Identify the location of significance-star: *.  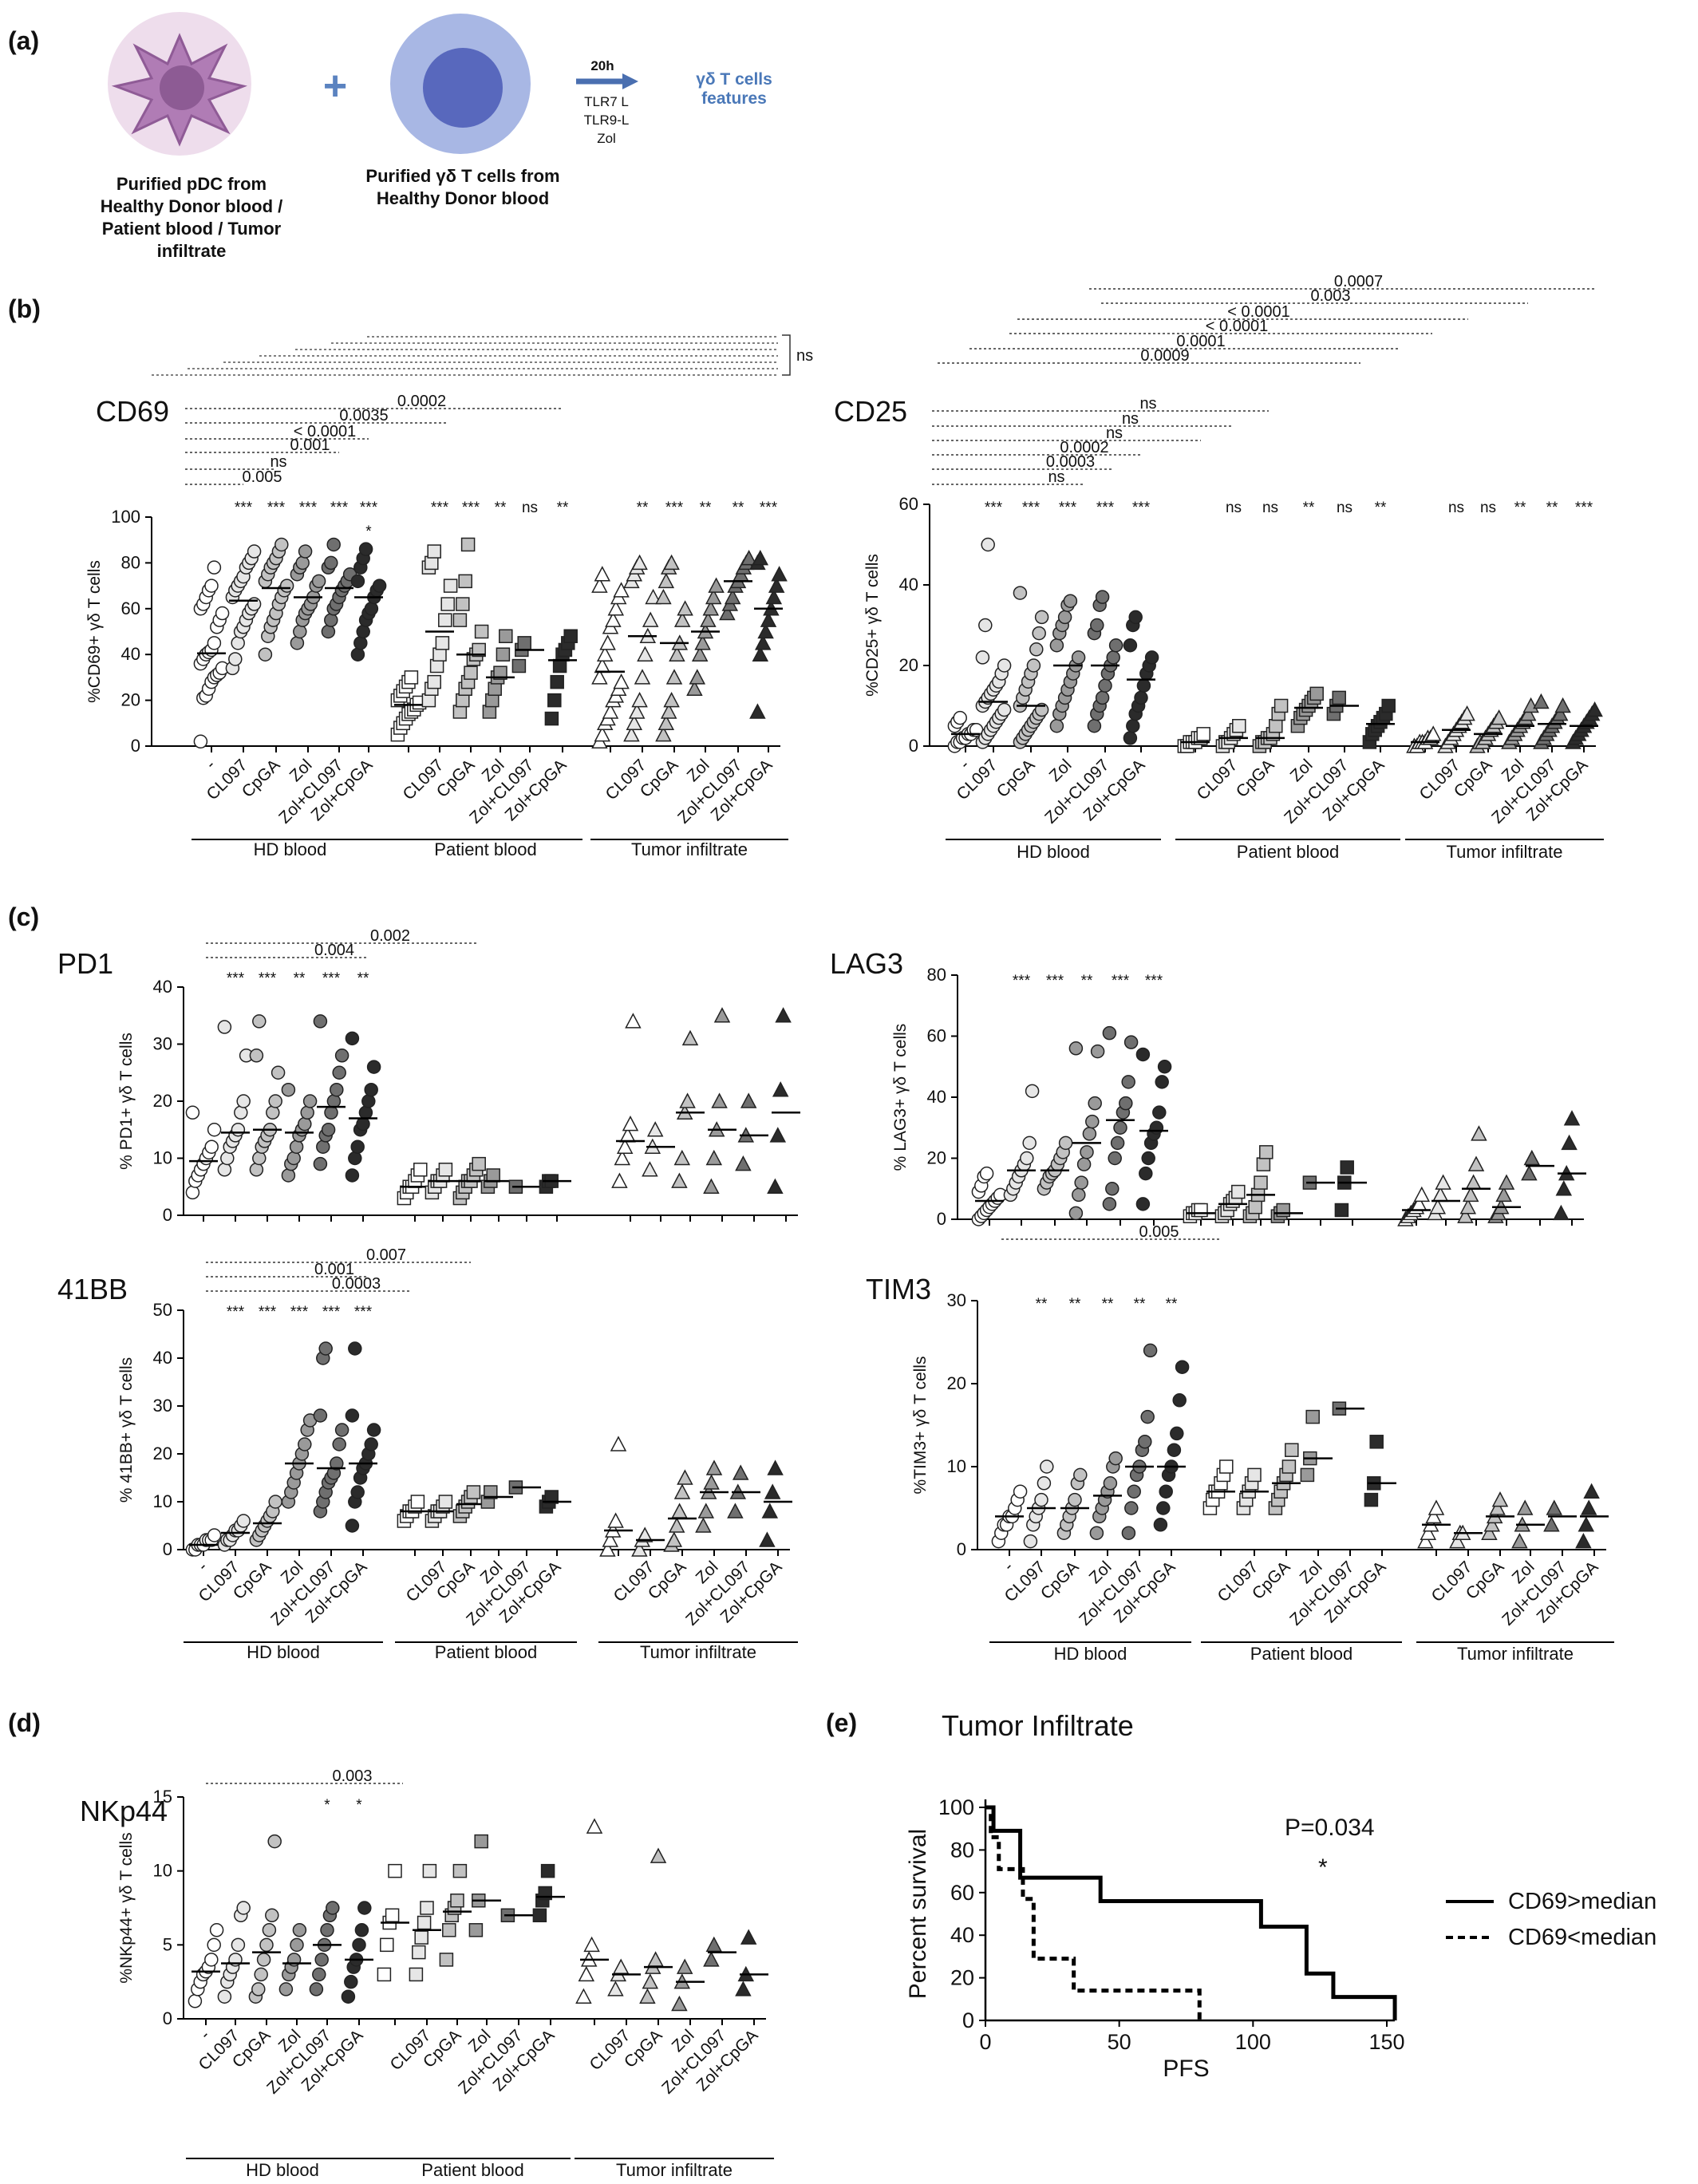
(1323, 1867).